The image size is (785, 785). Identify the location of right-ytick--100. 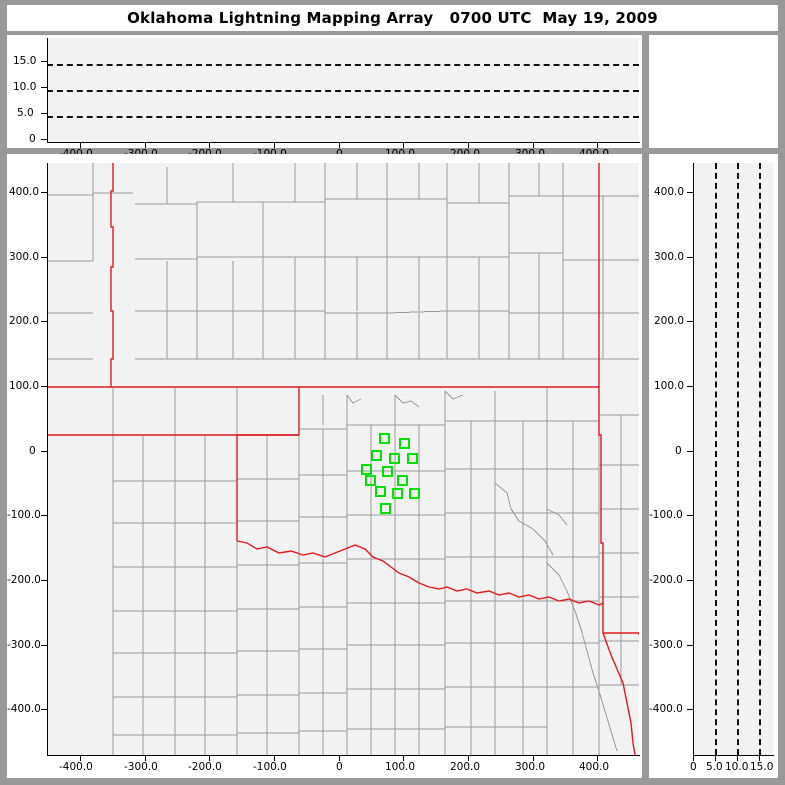
(690, 515).